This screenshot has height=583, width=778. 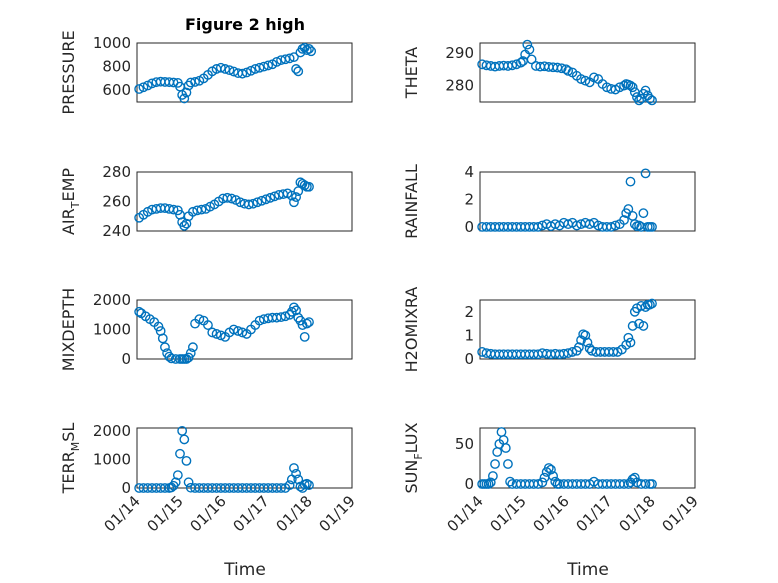 I want to click on y-tick-label: 280, so click(x=459, y=86).